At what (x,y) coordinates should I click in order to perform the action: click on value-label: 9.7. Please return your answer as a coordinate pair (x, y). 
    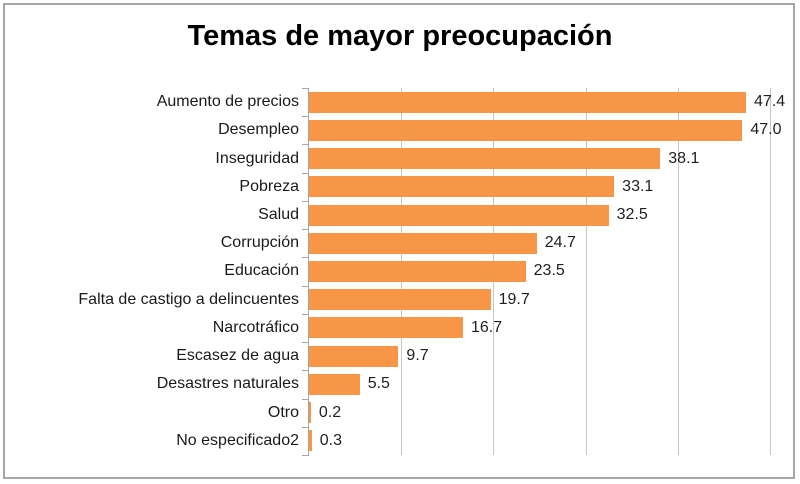
    Looking at the image, I should click on (417, 356).